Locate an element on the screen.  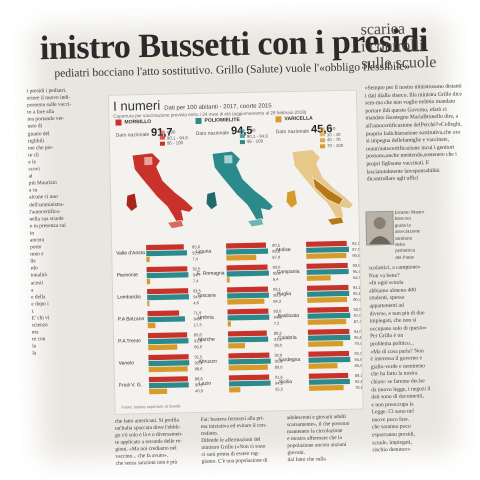
region-label: P.A Bolzano is located at coordinates (131, 319).